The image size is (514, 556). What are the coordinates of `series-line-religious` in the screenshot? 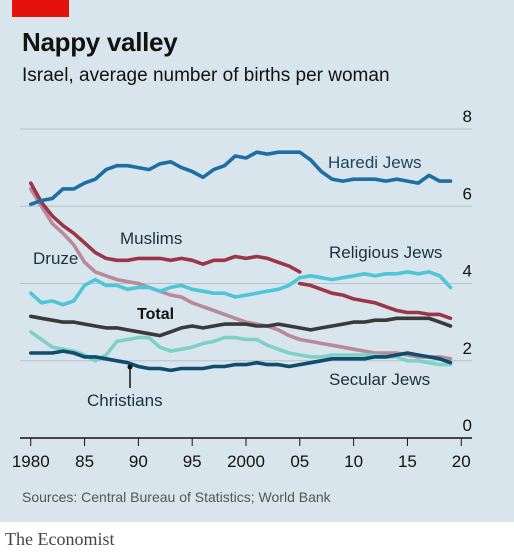 It's located at (241, 288).